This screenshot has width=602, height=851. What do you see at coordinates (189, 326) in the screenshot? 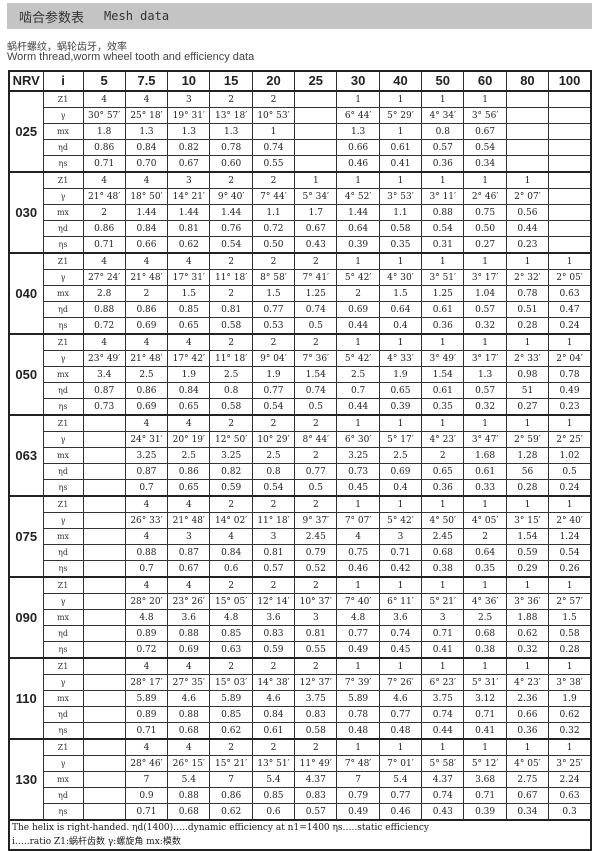
I see `value-cell: 0.65` at bounding box center [189, 326].